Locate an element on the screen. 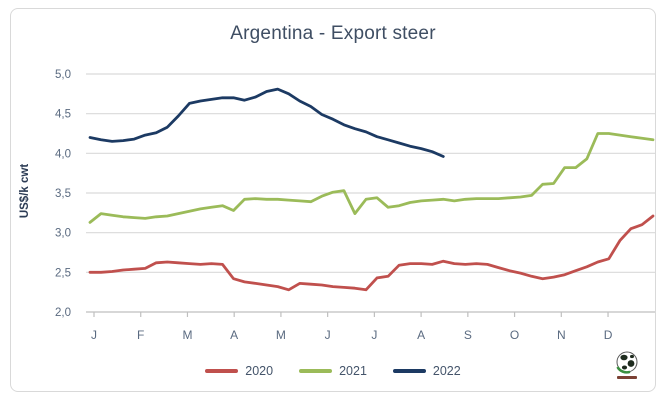 The width and height of the screenshot is (668, 401). legend-label-2022: 2022 is located at coordinates (446, 371).